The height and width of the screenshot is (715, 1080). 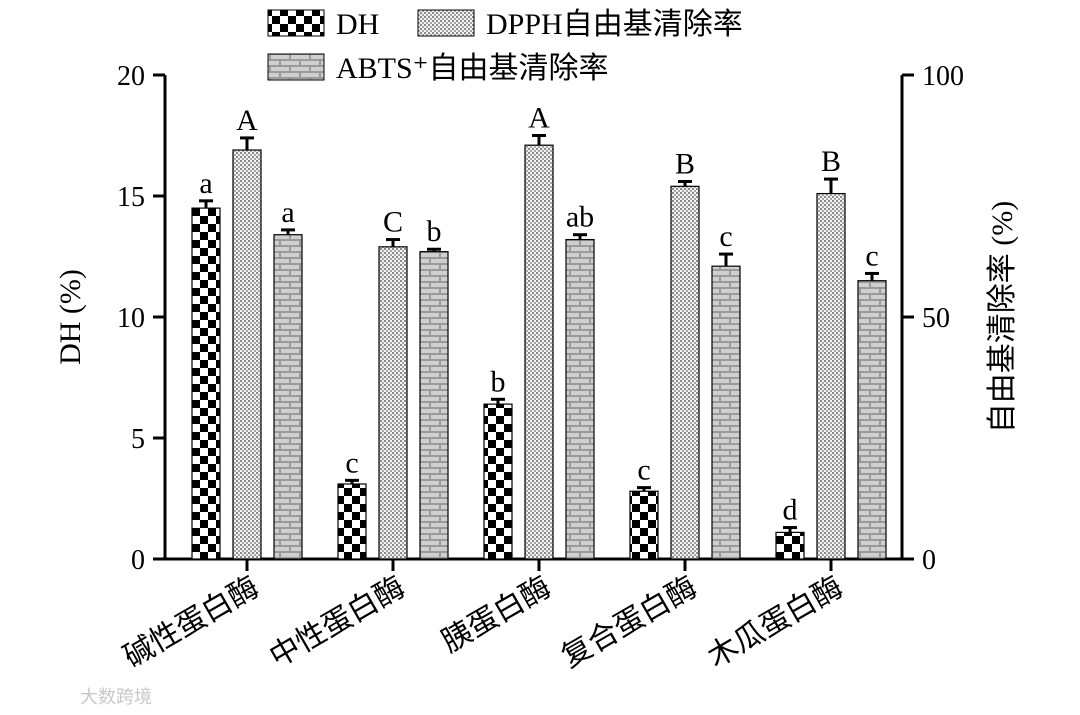 I want to click on bar-label-dpph: C, so click(x=393, y=222).